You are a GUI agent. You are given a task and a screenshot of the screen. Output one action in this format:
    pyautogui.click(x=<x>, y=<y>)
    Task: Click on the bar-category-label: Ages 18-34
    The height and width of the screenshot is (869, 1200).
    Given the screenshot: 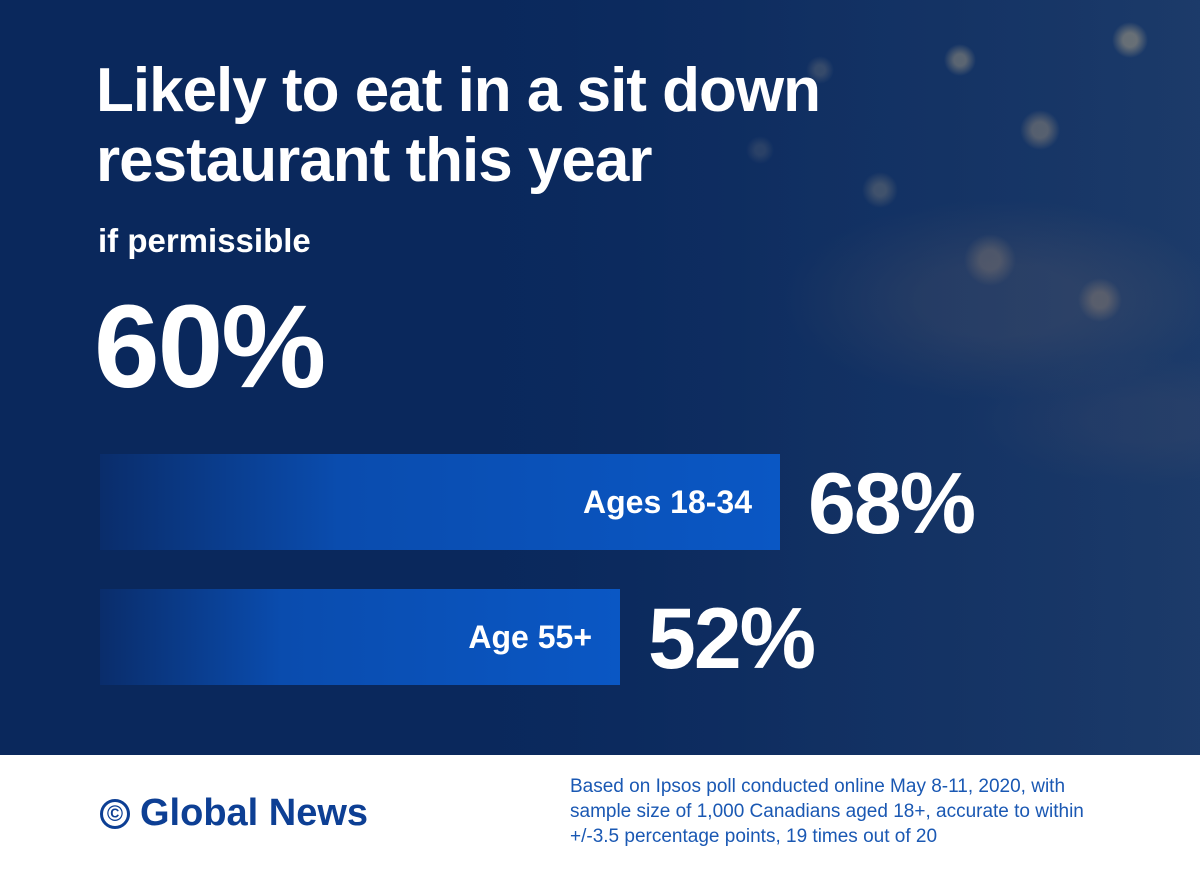 What is the action you would take?
    pyautogui.click(x=667, y=502)
    